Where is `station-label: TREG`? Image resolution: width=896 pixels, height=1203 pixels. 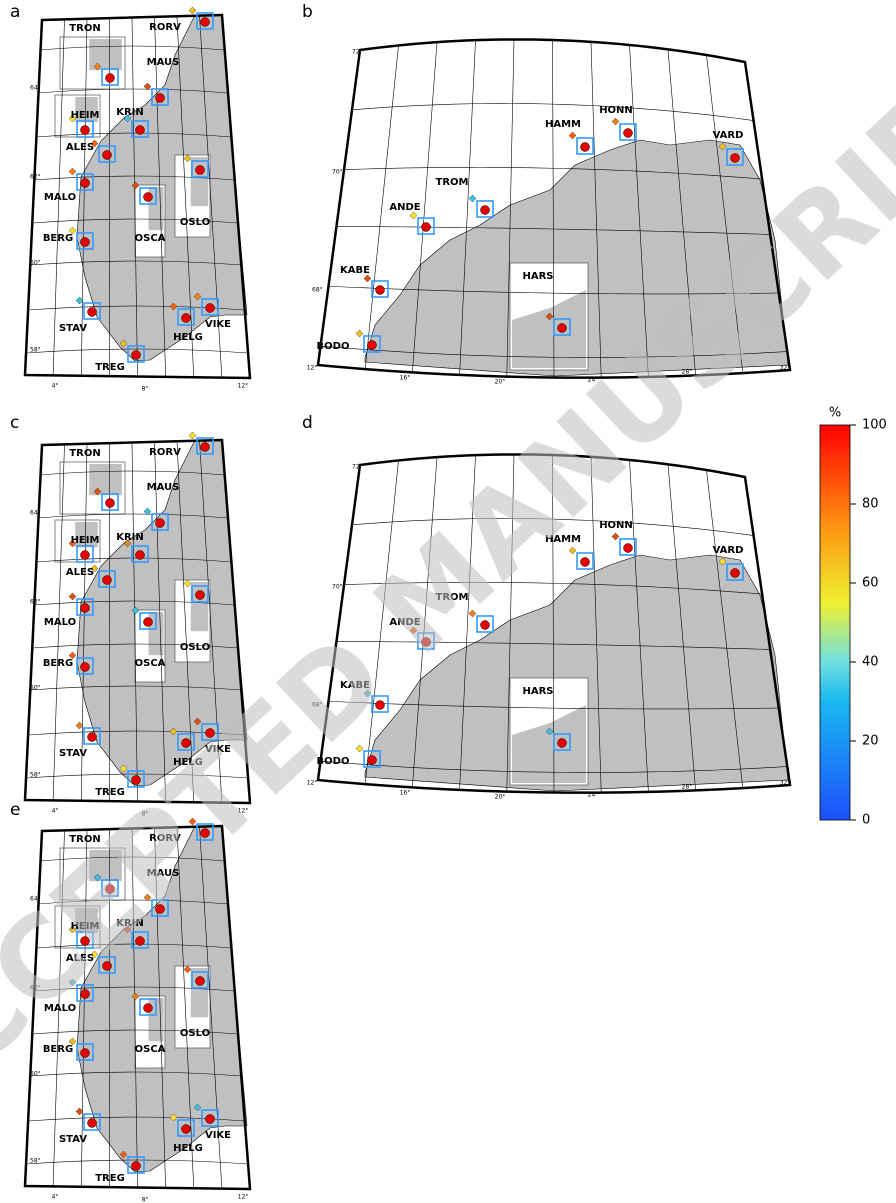
station-label: TREG is located at coordinates (110, 792).